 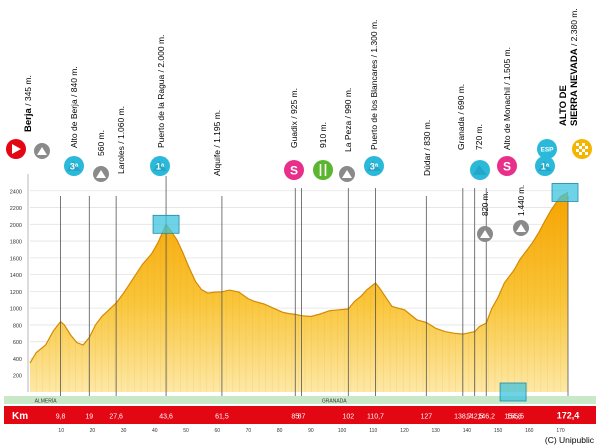 What do you see at coordinates (334, 402) in the screenshot?
I see `region-label: GRANADA` at bounding box center [334, 402].